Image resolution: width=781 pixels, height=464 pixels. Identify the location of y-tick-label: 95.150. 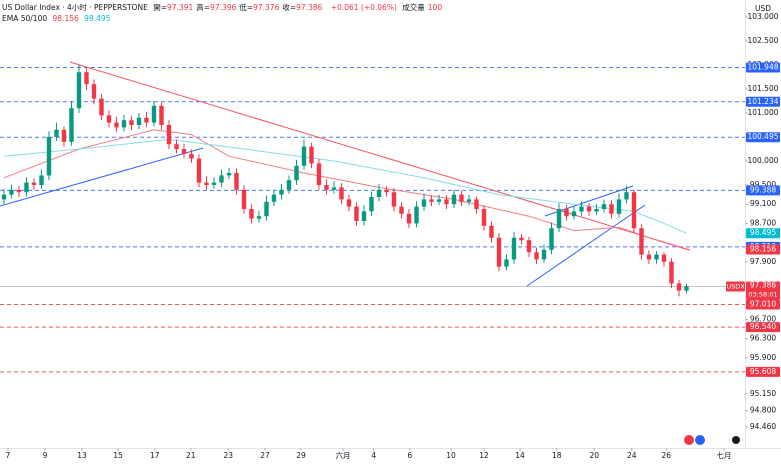
(763, 393).